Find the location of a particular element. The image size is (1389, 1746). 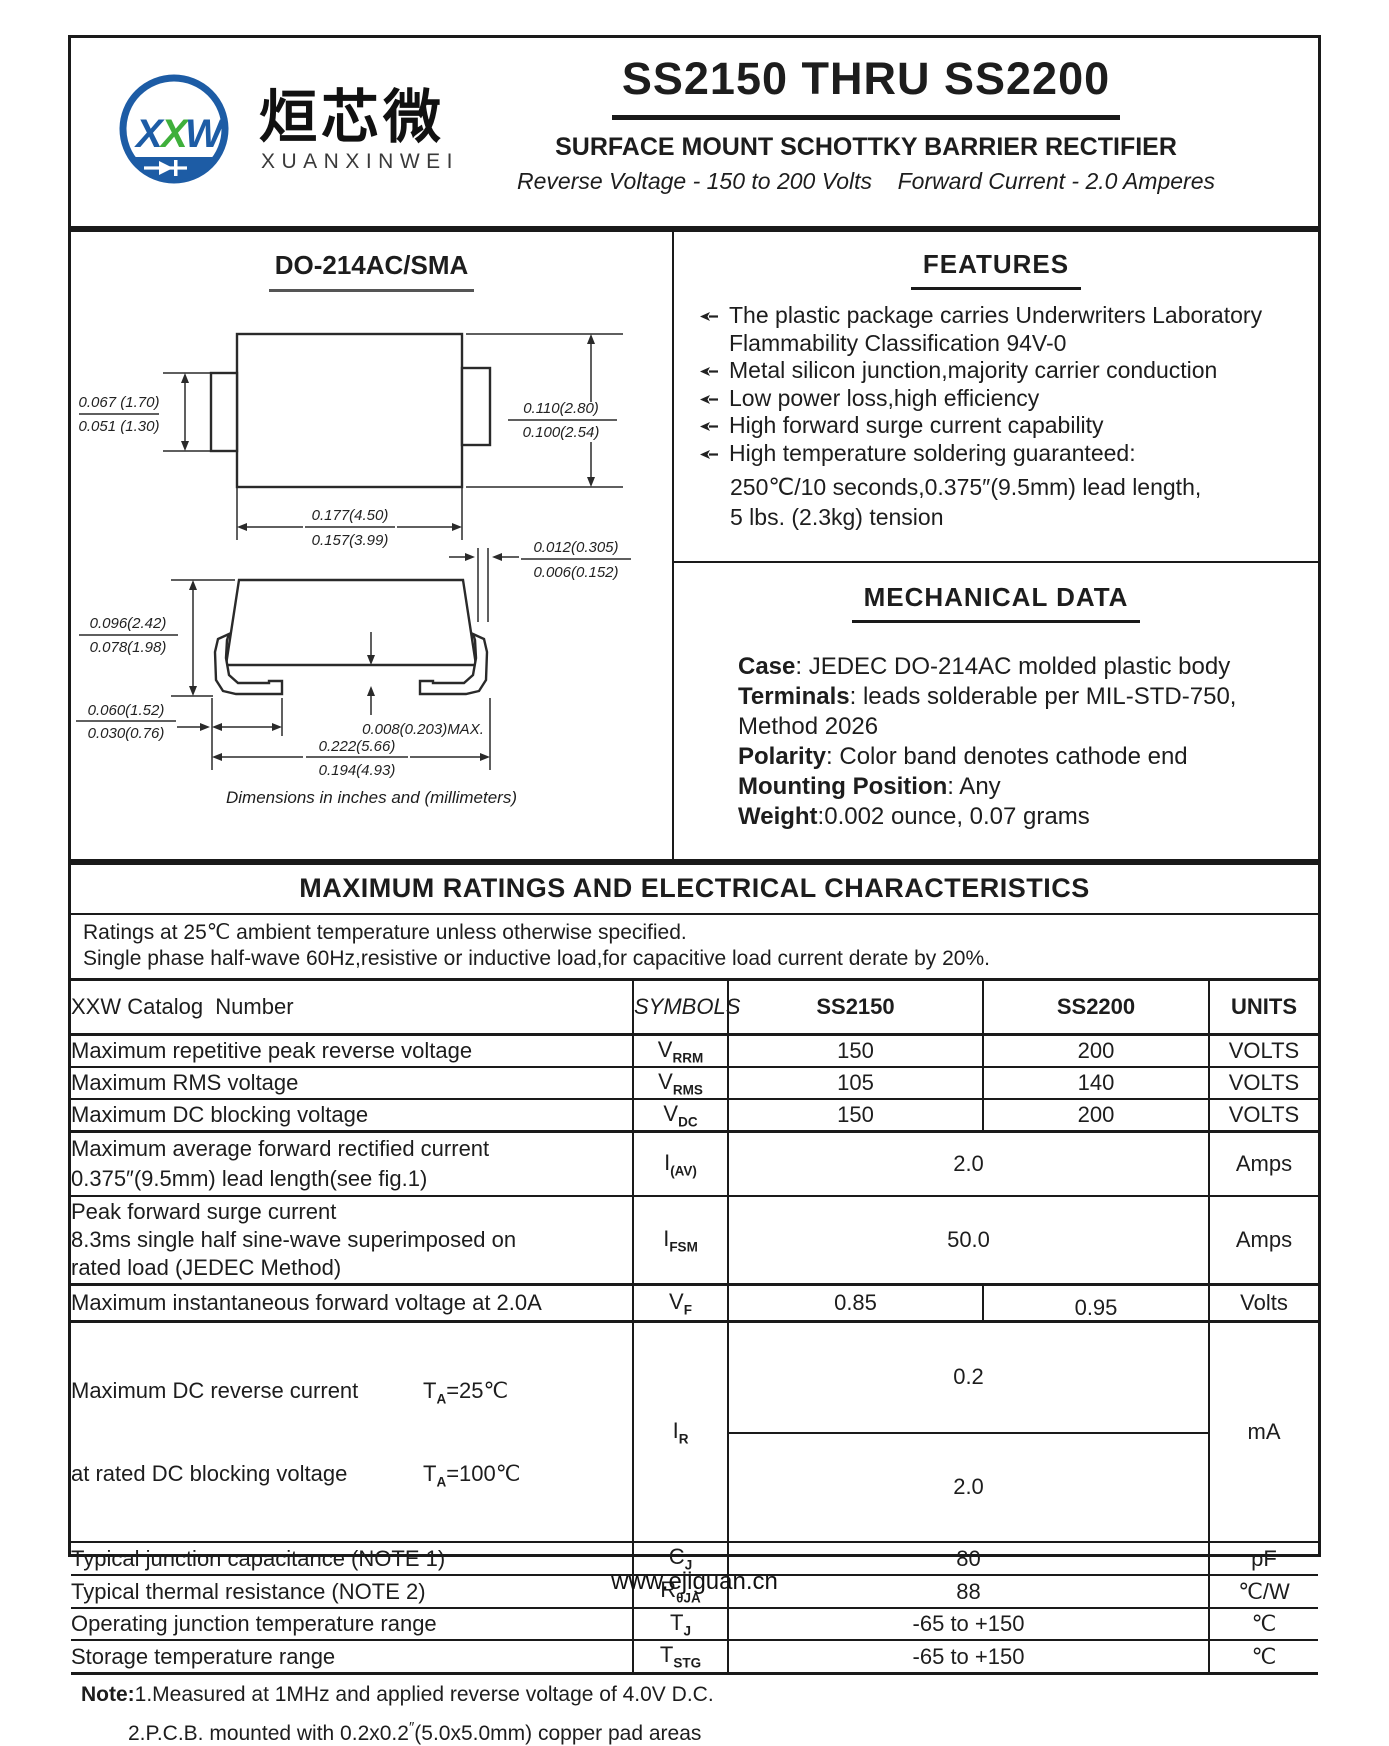

param-line: at rated DC blocking voltage is located at coordinates (209, 1473).